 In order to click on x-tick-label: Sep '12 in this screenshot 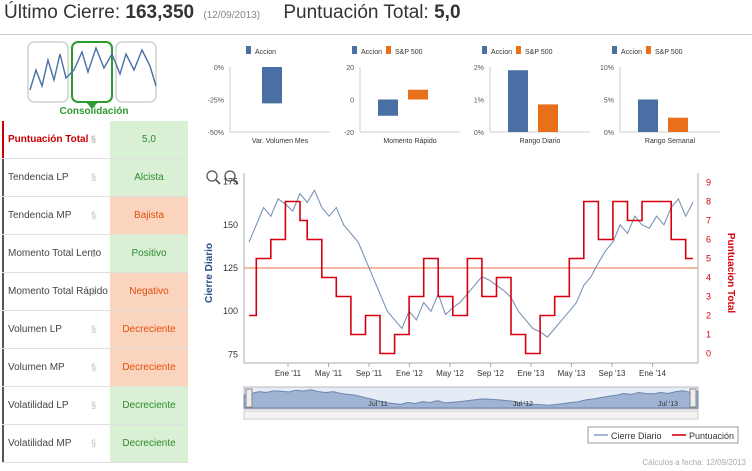, I will do `click(490, 373)`.